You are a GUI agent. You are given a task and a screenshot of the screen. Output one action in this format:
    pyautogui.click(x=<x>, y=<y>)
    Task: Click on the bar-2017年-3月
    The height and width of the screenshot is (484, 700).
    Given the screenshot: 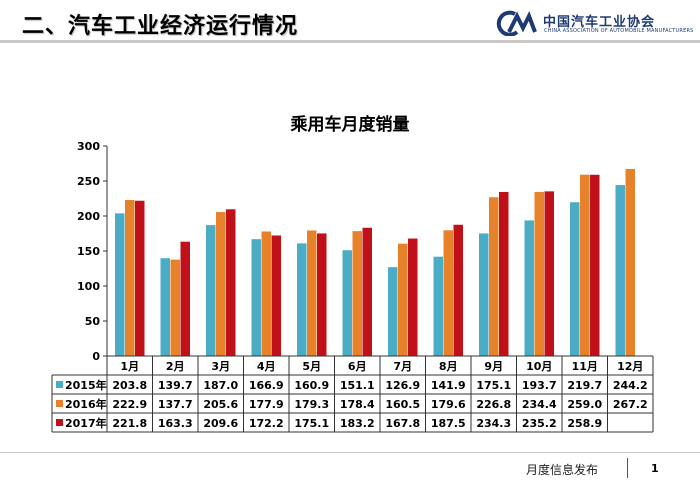 What is the action you would take?
    pyautogui.click(x=231, y=282)
    